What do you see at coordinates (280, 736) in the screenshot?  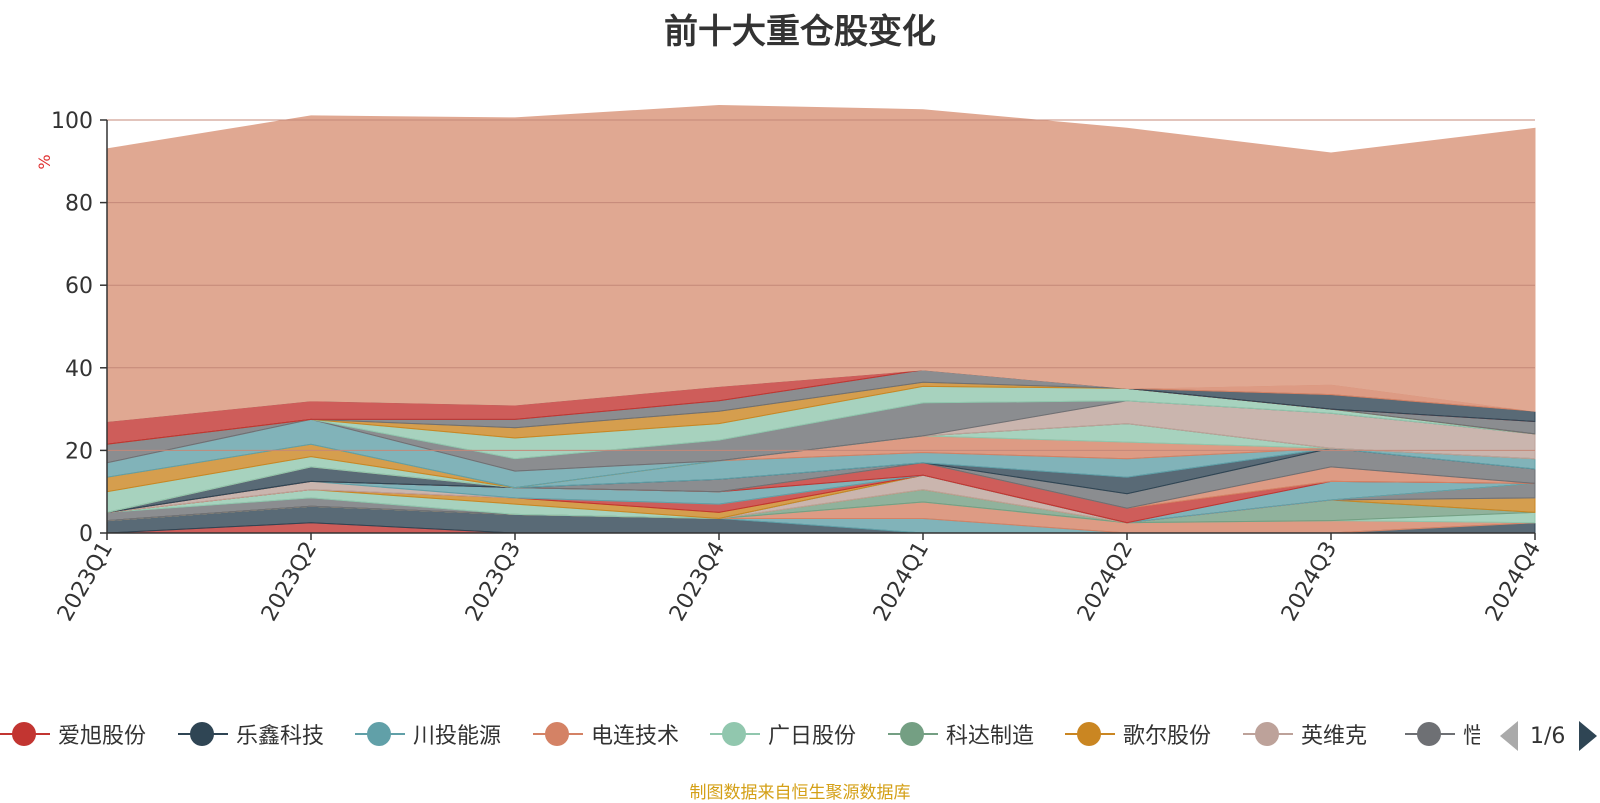 I see `legend-label: 乐鑫科技` at bounding box center [280, 736].